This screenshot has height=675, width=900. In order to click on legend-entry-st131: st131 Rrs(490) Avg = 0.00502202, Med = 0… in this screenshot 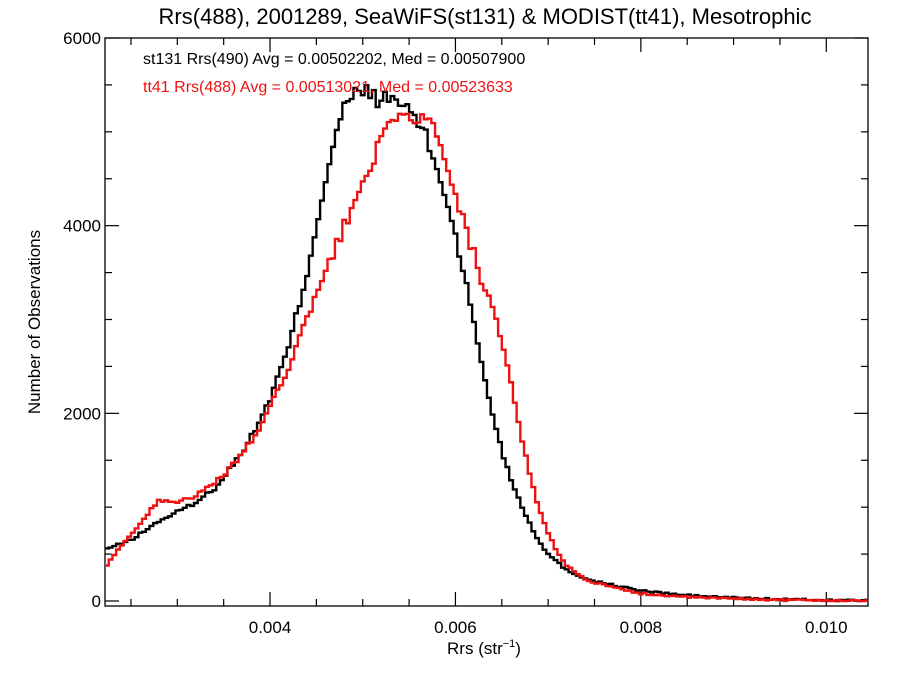, I will do `click(334, 59)`.